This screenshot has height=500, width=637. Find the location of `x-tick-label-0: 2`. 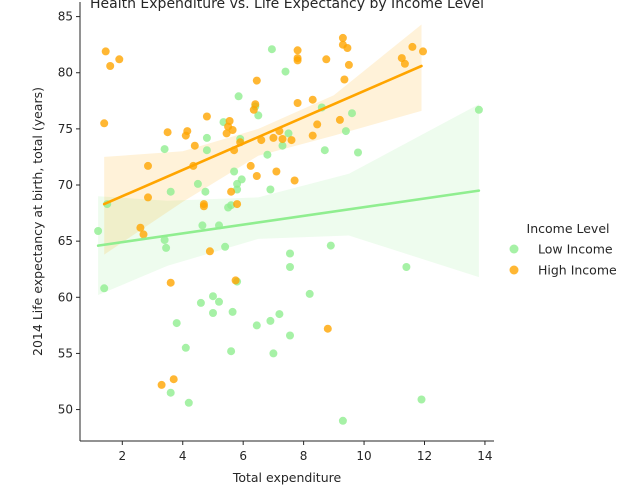

x-tick-label-0: 2 is located at coordinates (122, 456).